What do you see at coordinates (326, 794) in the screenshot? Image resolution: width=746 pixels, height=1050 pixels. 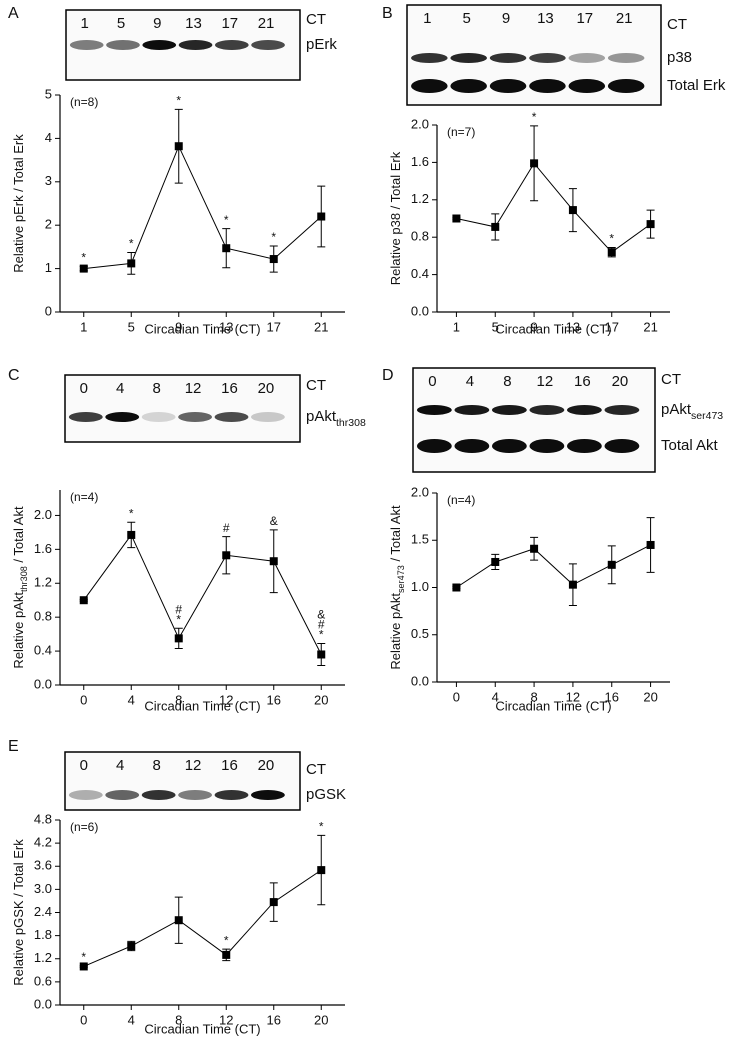 I see `label-part: pGSK` at bounding box center [326, 794].